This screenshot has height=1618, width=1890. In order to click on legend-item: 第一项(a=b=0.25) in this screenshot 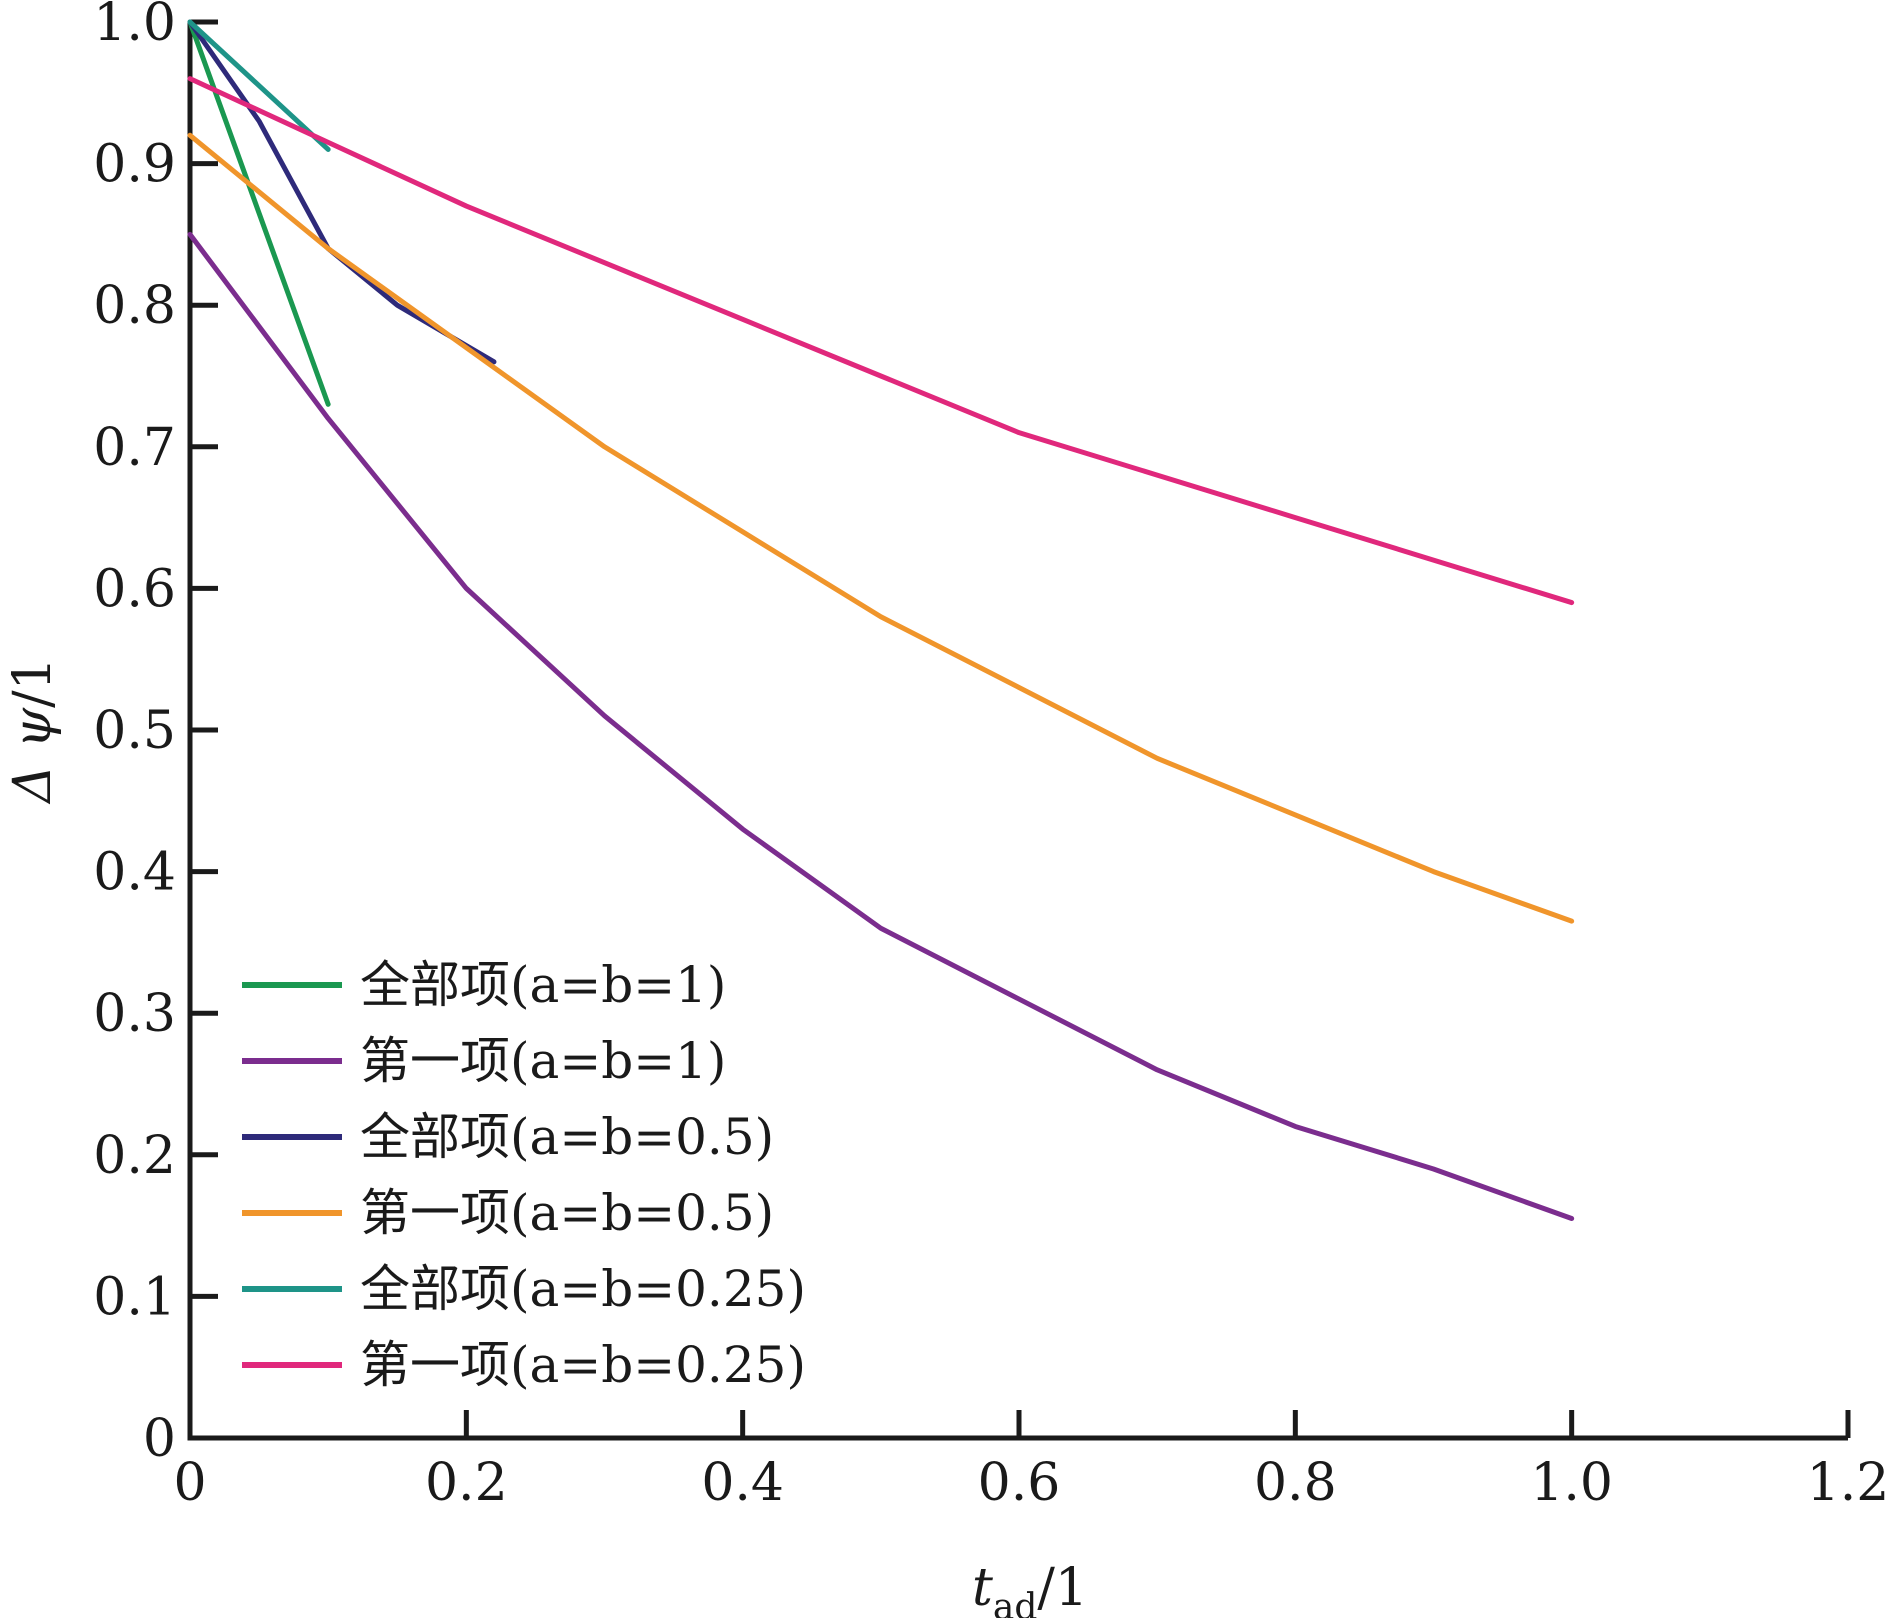, I will do `click(524, 1365)`.